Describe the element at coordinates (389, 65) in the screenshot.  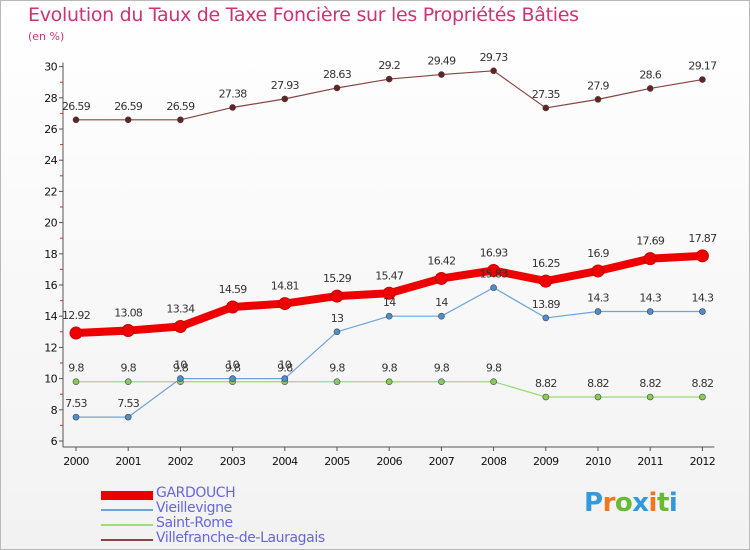
I see `data-label: 29.2` at that location.